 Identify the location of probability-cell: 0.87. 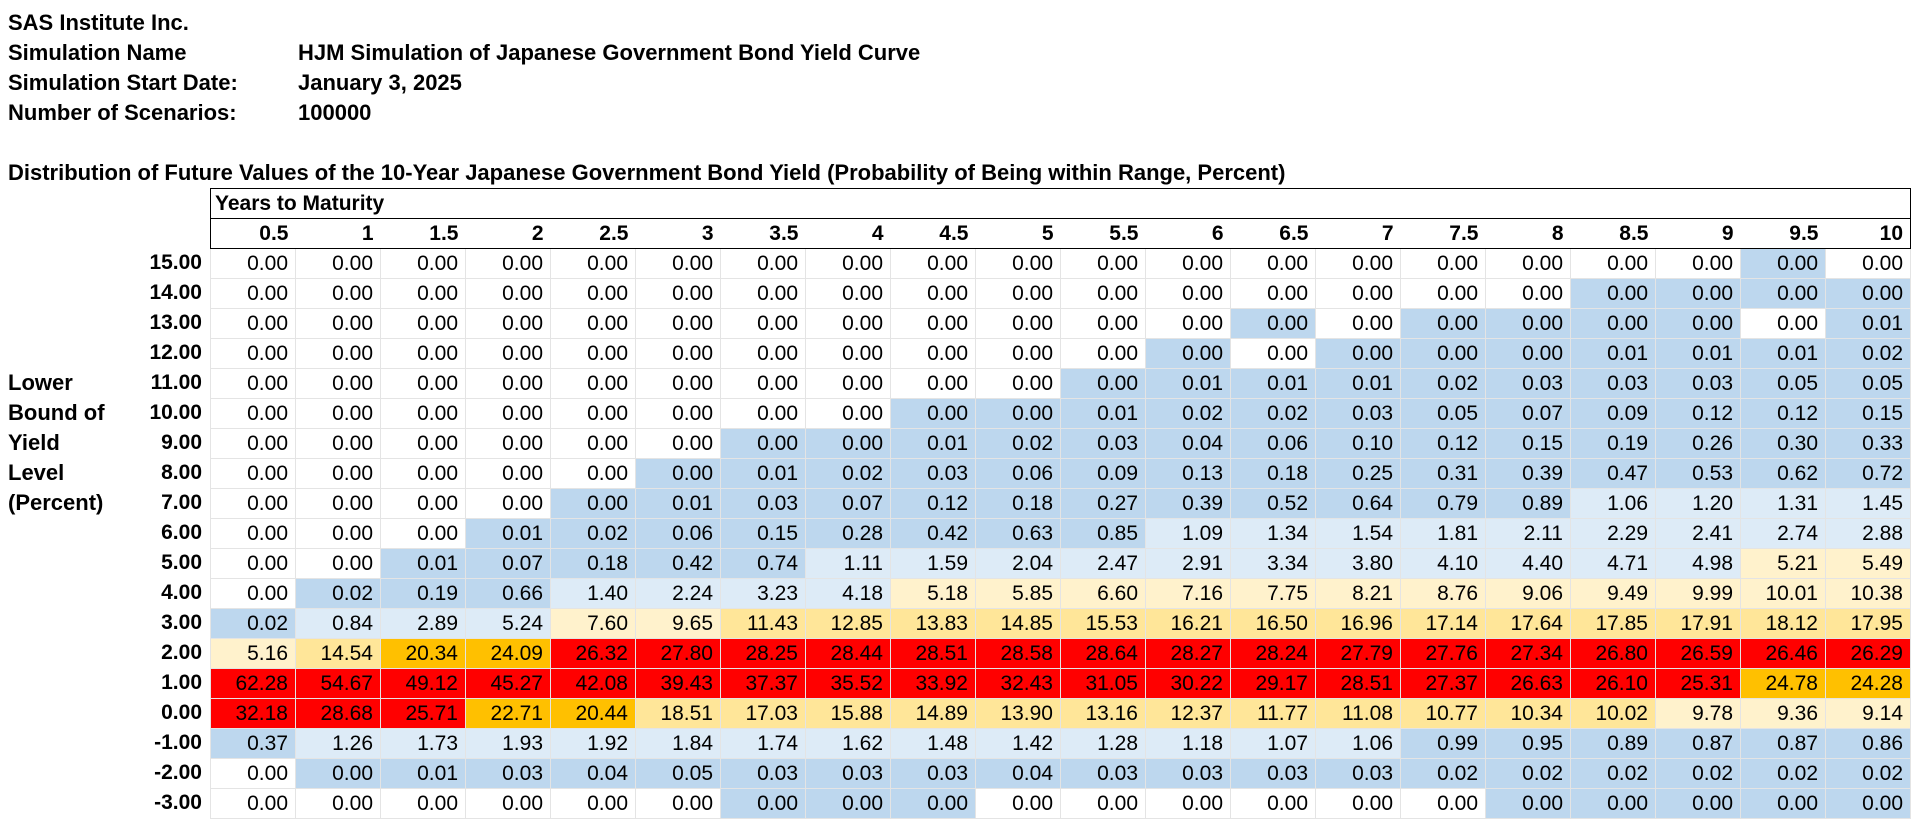
(1783, 743).